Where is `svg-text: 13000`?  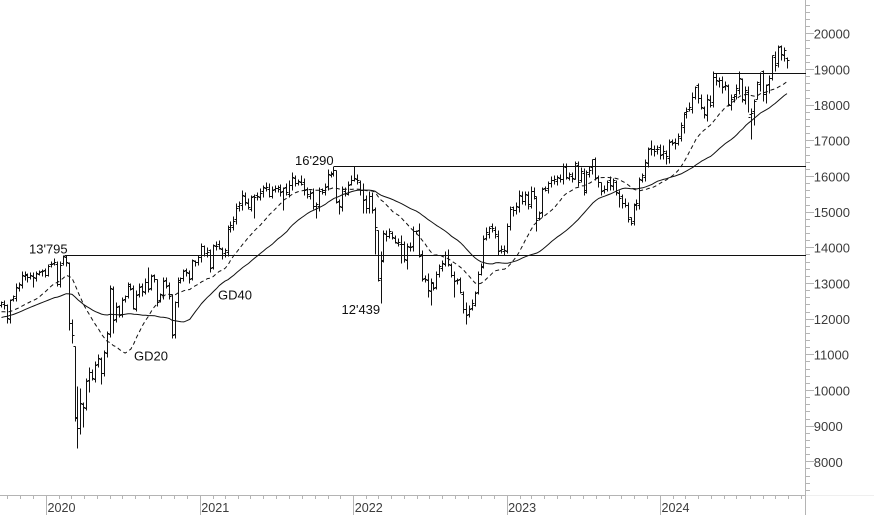
svg-text: 13000 is located at coordinates (832, 283).